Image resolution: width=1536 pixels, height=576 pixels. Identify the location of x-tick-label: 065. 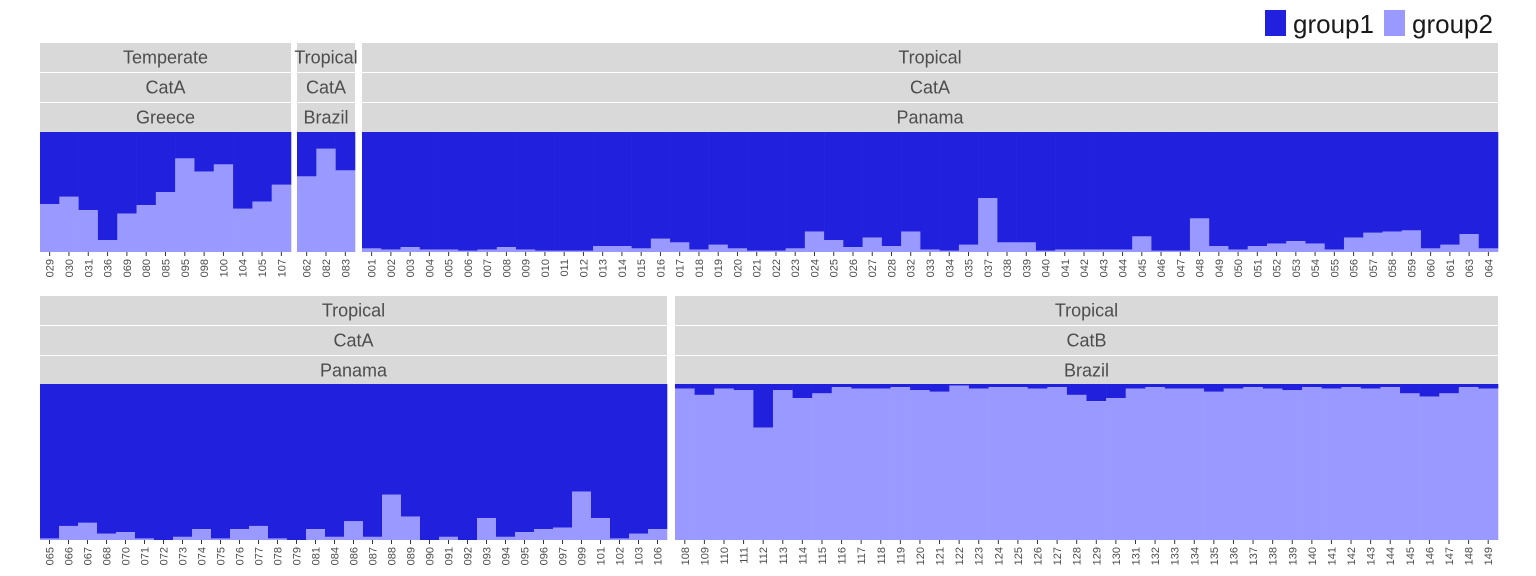
(51, 556).